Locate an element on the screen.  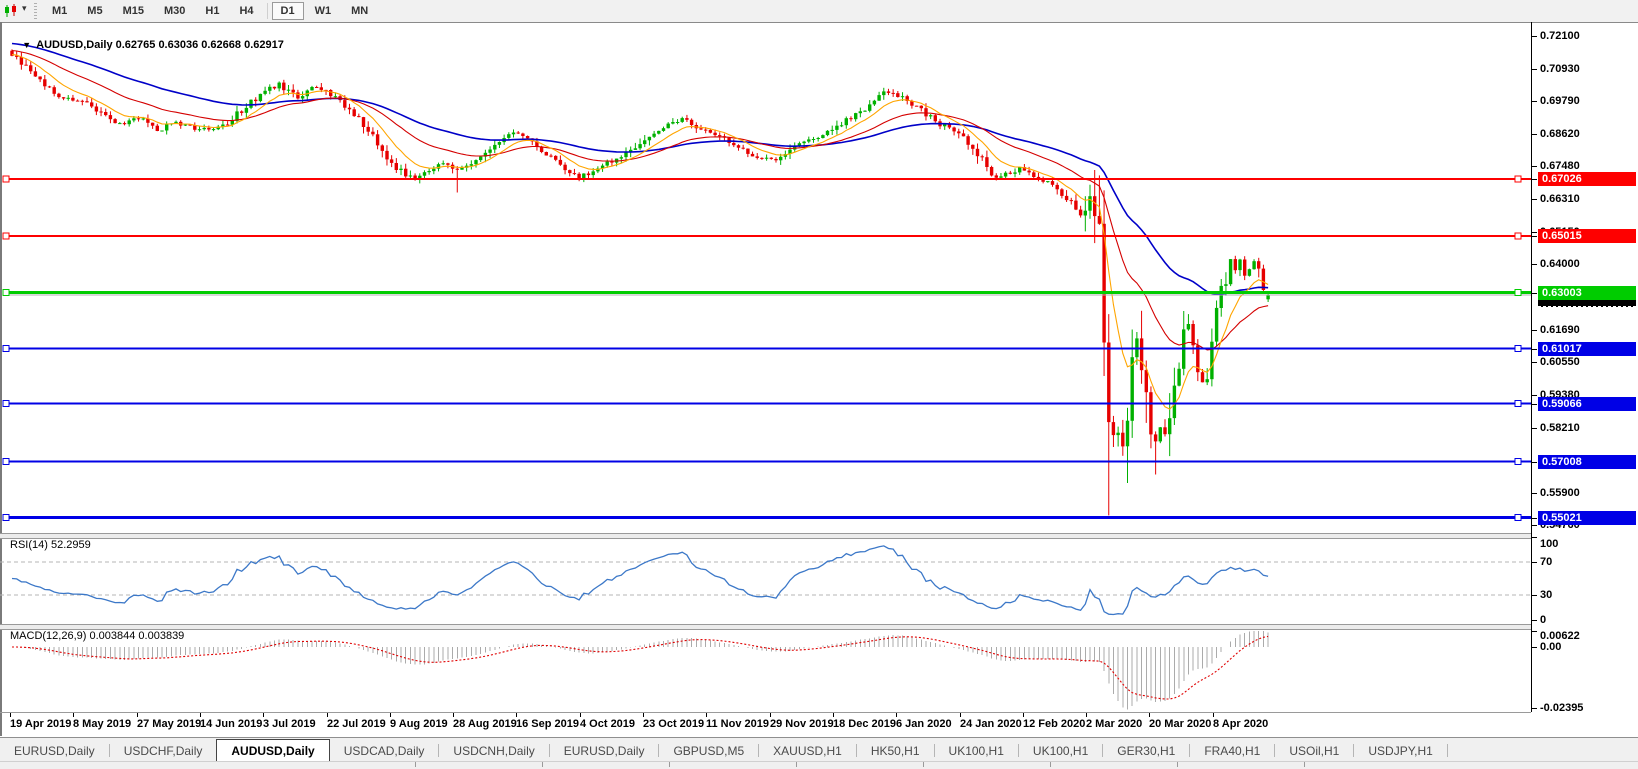
timeframe-button-H1: H1 is located at coordinates (212, 11).